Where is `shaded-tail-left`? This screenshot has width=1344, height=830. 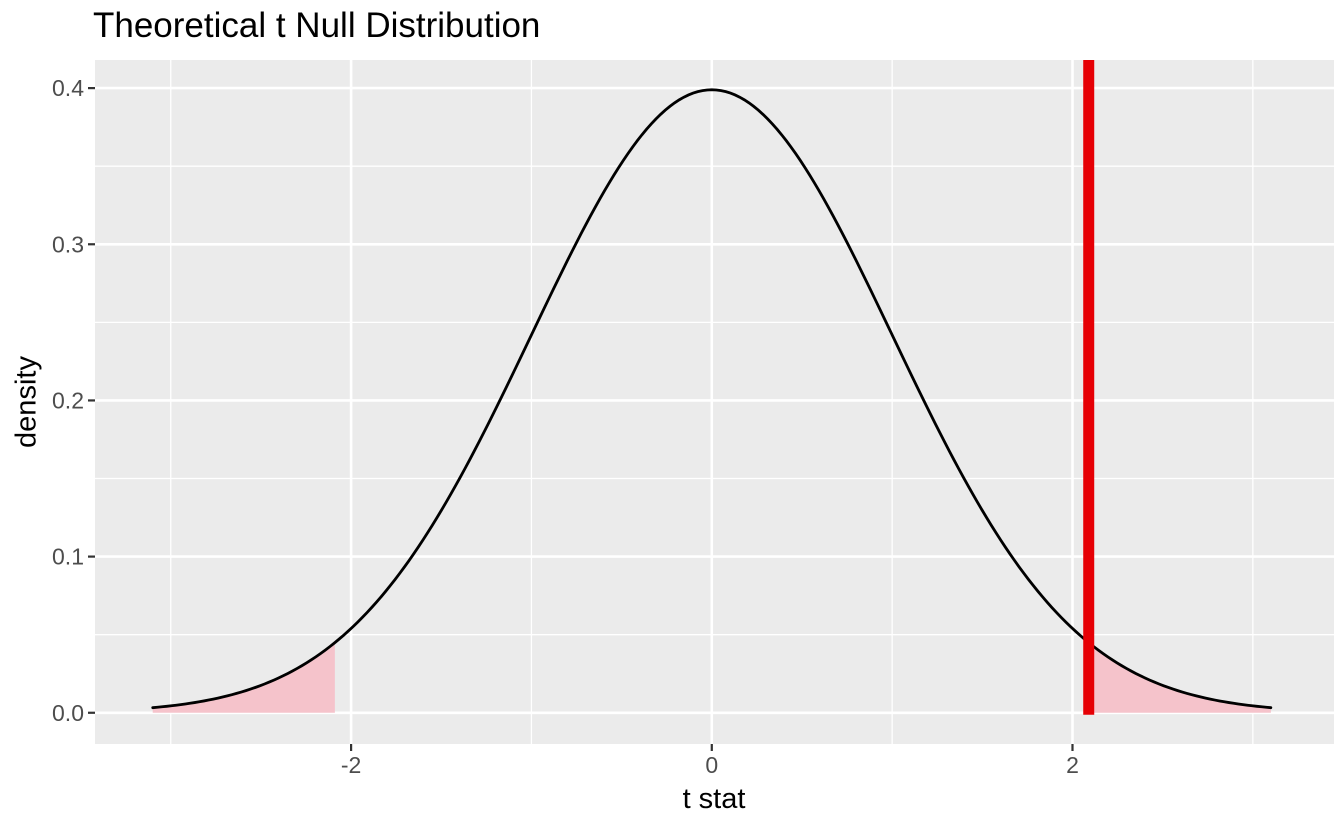 shaded-tail-left is located at coordinates (243, 677).